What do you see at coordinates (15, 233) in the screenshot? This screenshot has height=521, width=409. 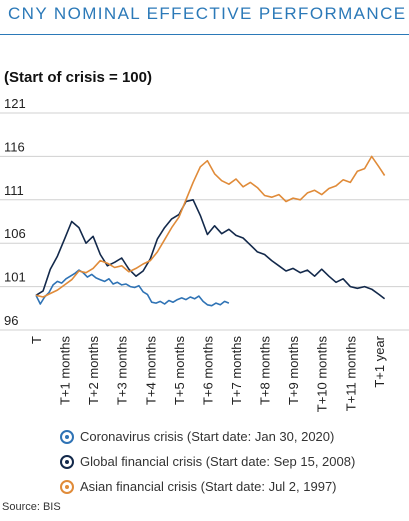 I see `y-tick-label: 106` at bounding box center [15, 233].